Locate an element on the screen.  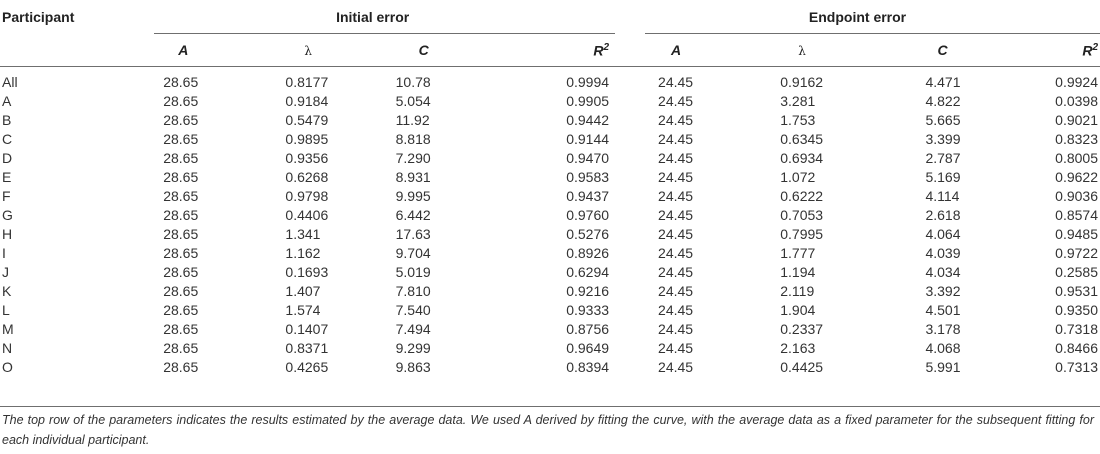
value-cell-c1: 8.818 is located at coordinates (413, 139).